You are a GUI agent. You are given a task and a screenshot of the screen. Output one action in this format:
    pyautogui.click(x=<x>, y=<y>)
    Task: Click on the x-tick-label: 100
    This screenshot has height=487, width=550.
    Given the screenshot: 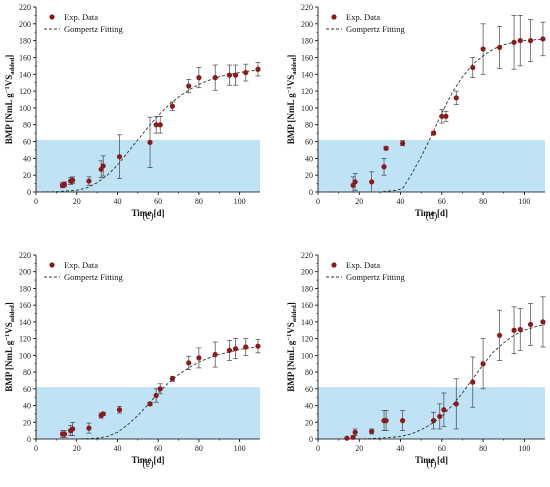 What is the action you would take?
    pyautogui.click(x=524, y=201)
    